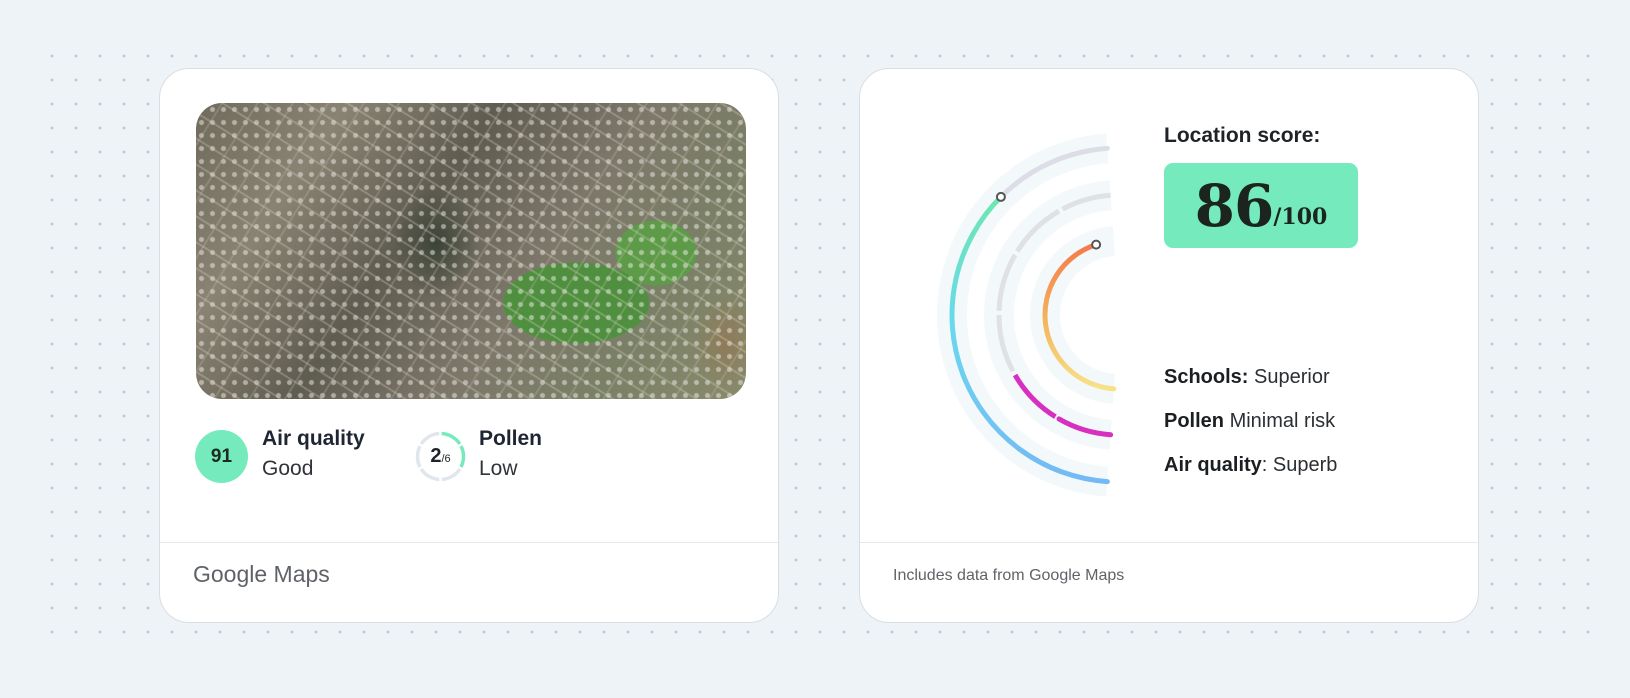 The height and width of the screenshot is (698, 1630). I want to click on pollen-score: 2/6, so click(440, 456).